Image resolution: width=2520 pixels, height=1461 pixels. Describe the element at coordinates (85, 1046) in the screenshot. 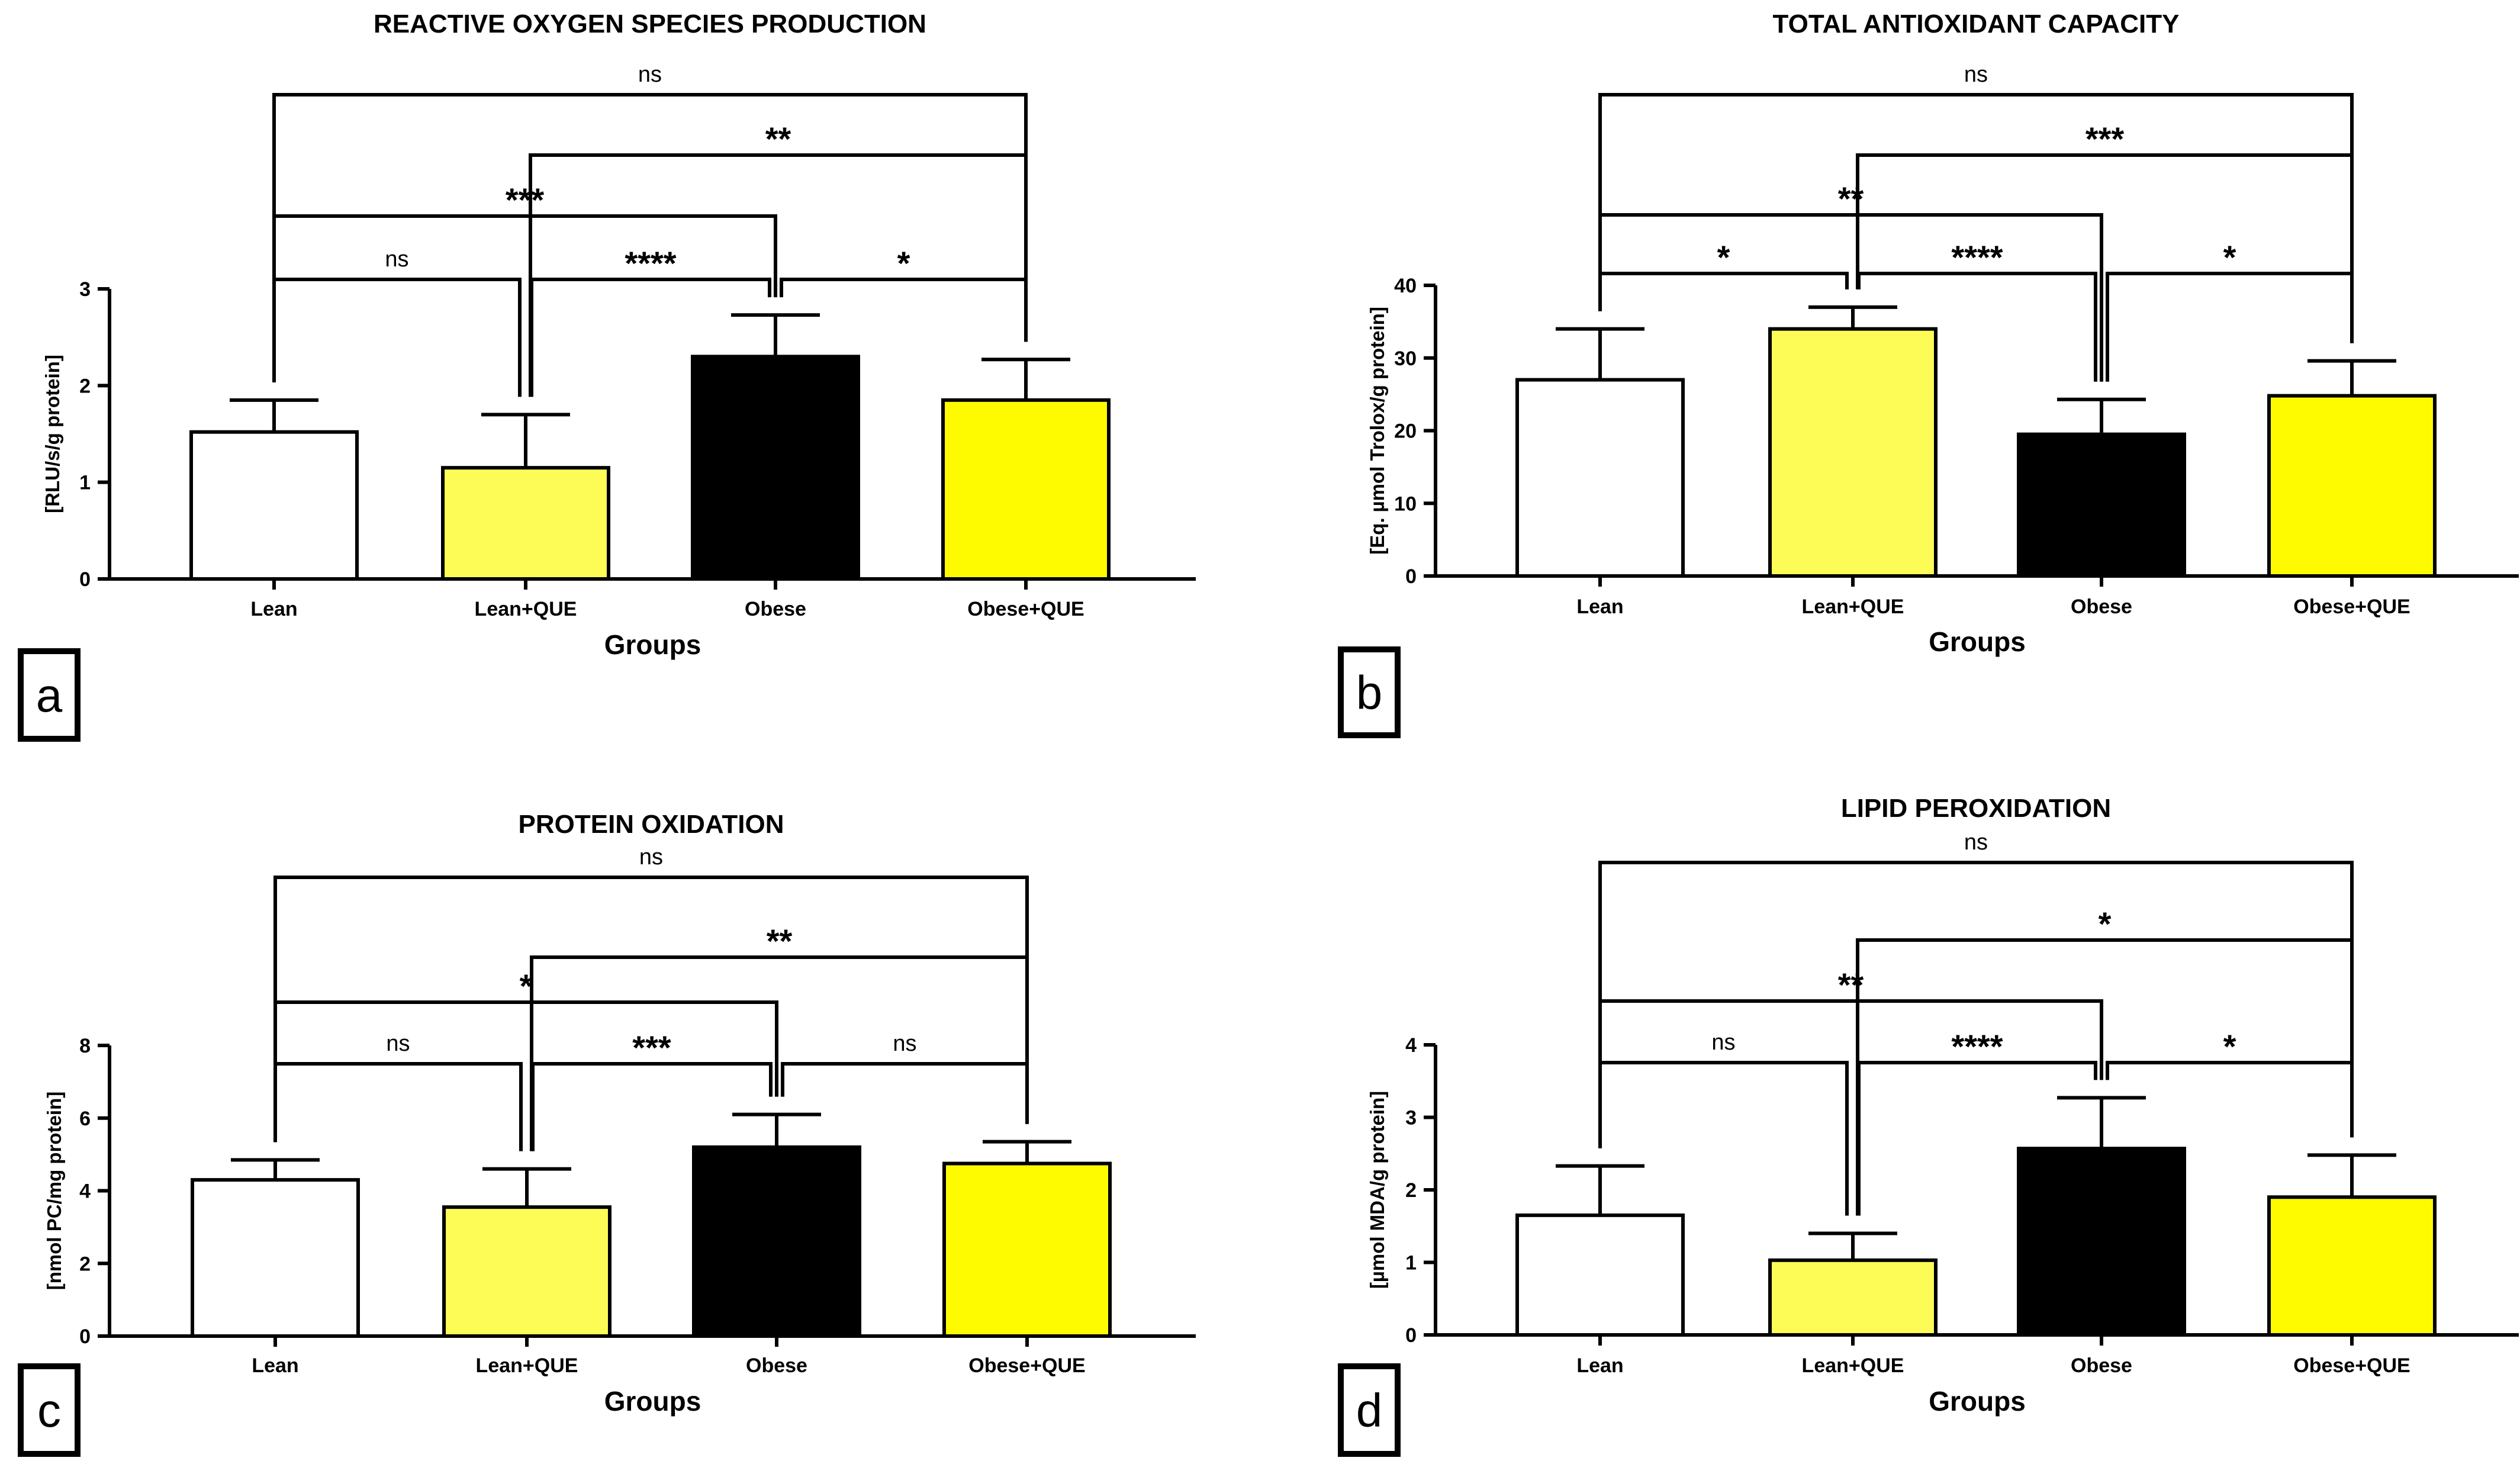

I see `y-tick-label: 8` at that location.